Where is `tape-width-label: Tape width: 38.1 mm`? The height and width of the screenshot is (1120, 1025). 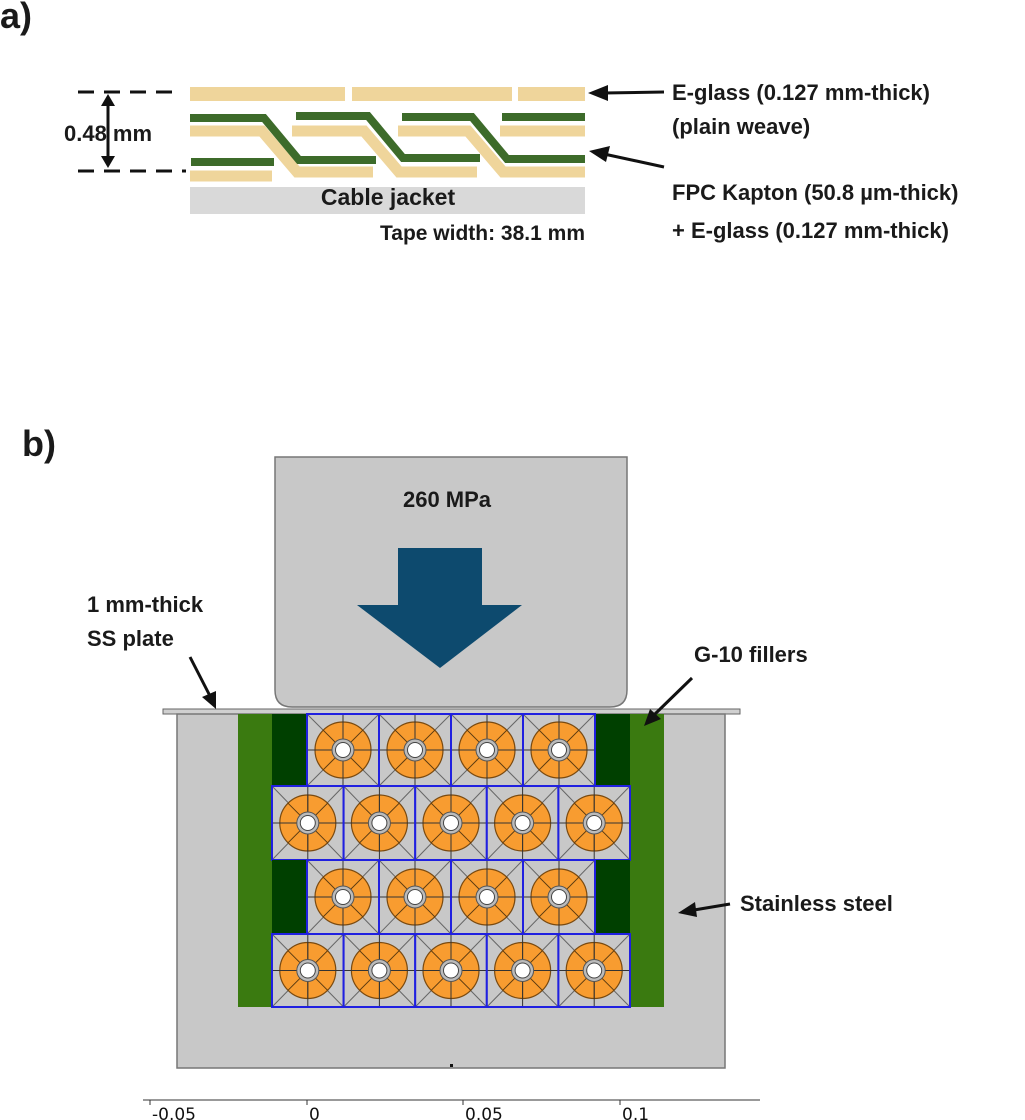 tape-width-label: Tape width: 38.1 mm is located at coordinates (482, 233).